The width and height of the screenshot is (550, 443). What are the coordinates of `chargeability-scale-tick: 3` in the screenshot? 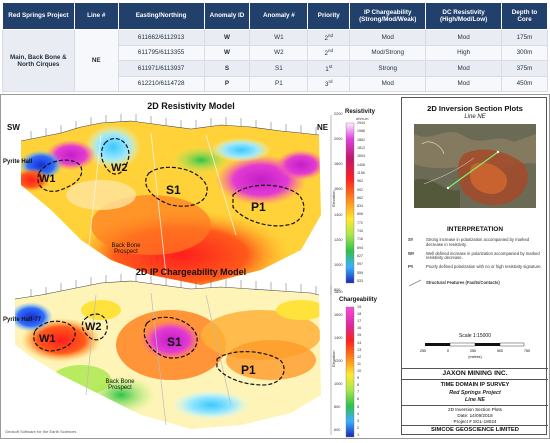 It's located at (358, 420).